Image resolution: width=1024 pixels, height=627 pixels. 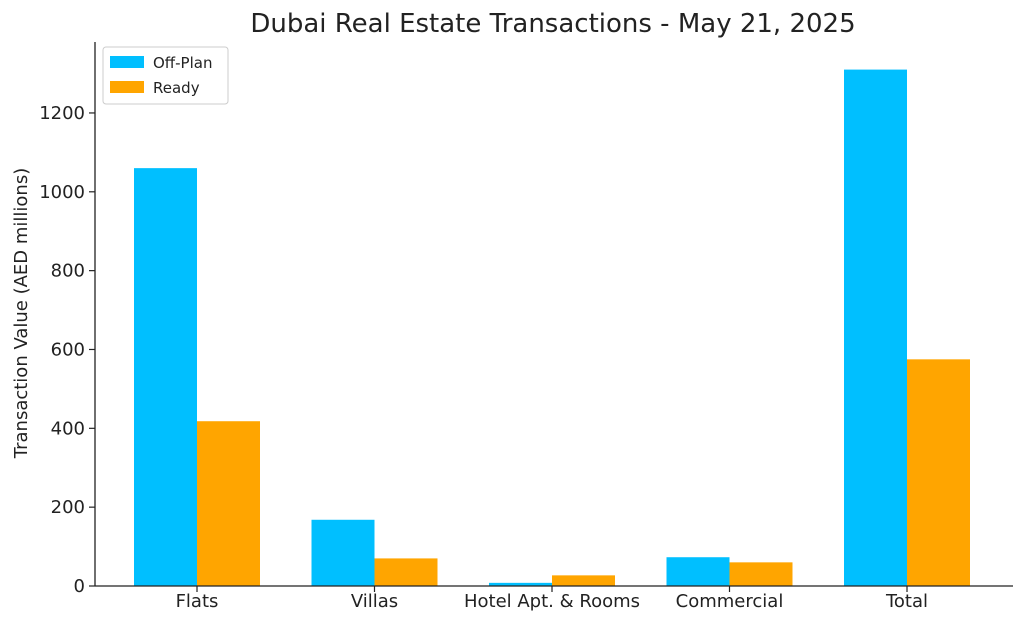 What do you see at coordinates (938, 472) in the screenshot?
I see `bar-total-ready` at bounding box center [938, 472].